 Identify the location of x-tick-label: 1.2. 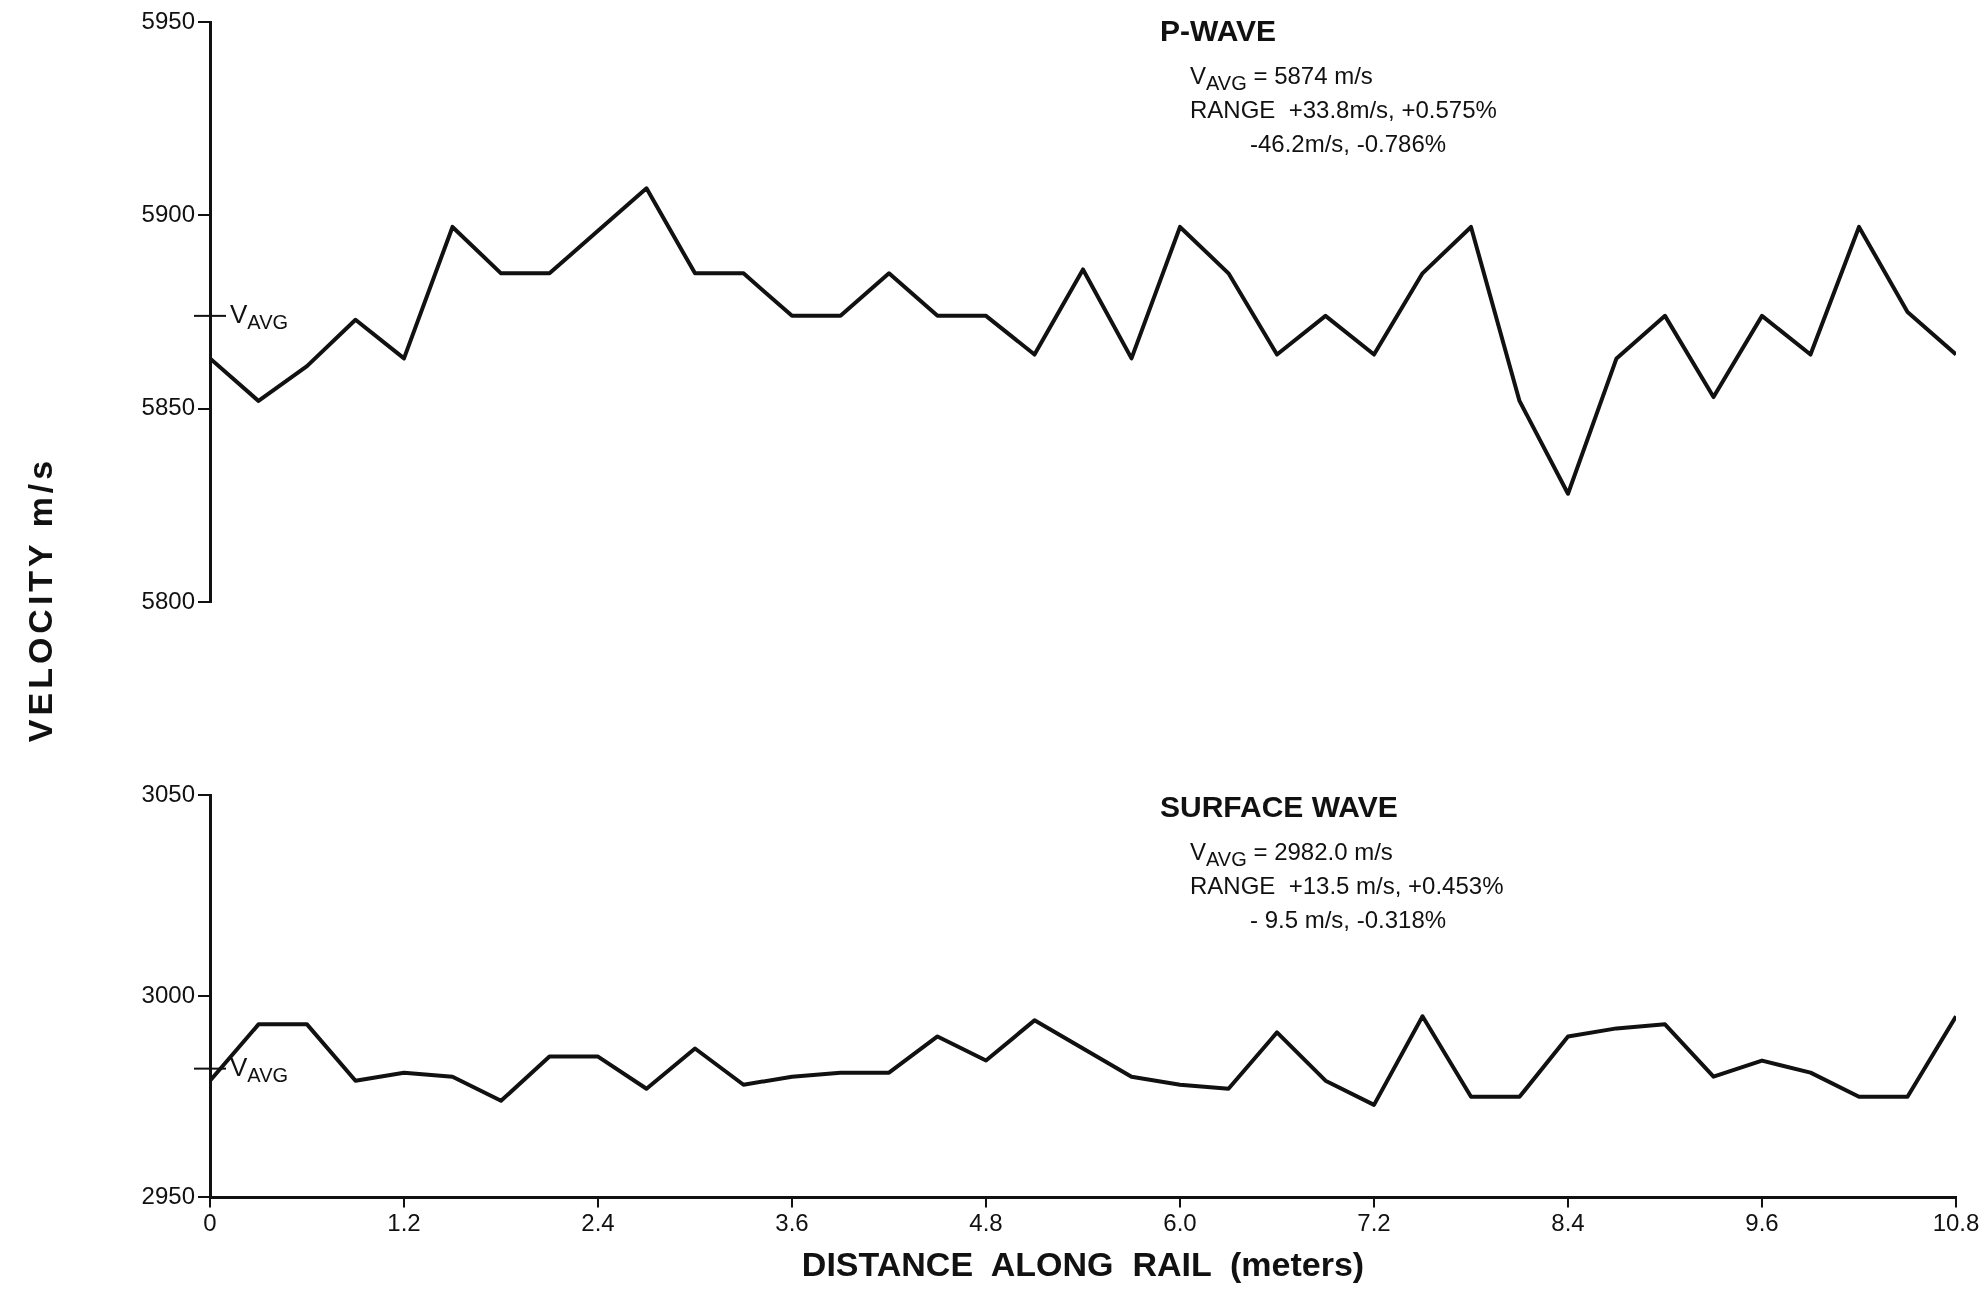
(404, 1223).